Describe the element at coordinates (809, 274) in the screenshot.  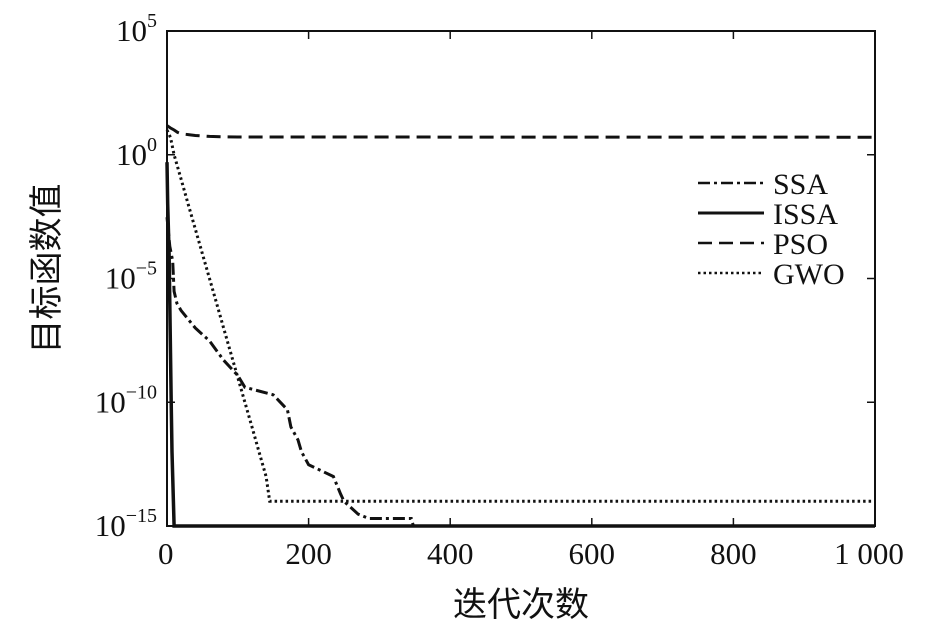
I see `legend-label-gwo: GWO` at that location.